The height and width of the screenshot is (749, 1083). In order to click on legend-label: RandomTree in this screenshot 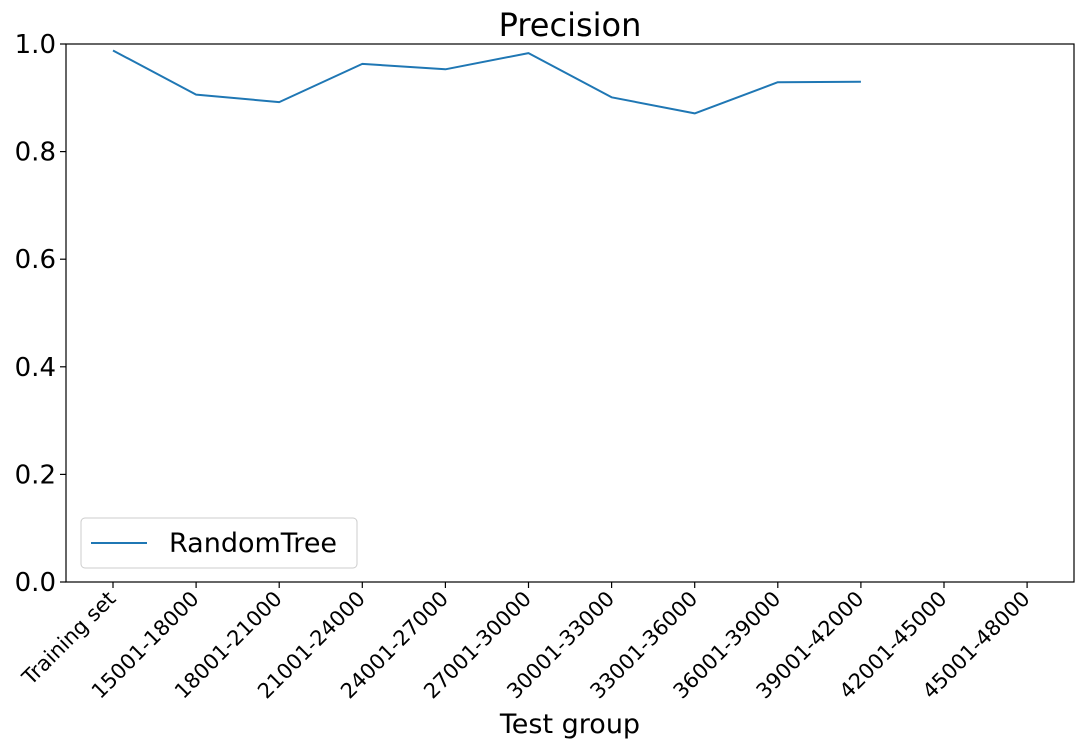, I will do `click(253, 543)`.